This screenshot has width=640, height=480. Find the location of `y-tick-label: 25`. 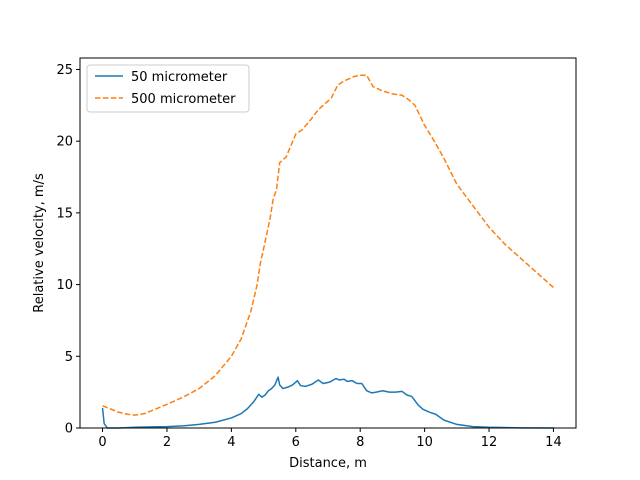

y-tick-label: 25 is located at coordinates (64, 70).